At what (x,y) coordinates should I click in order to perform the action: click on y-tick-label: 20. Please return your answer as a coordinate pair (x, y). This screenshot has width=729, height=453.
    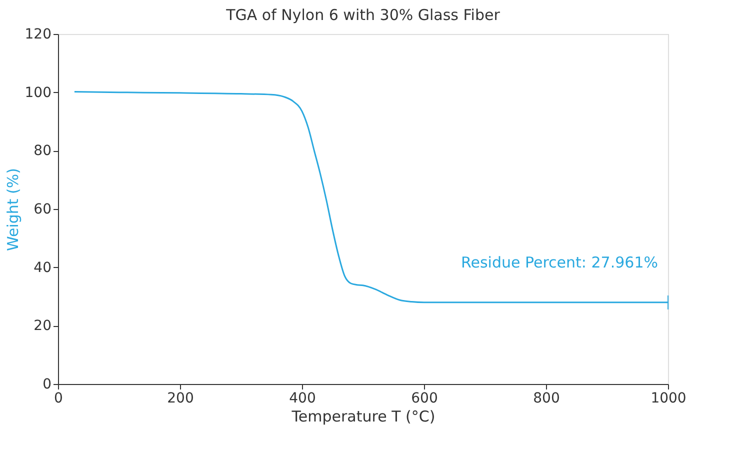
    Looking at the image, I should click on (43, 326).